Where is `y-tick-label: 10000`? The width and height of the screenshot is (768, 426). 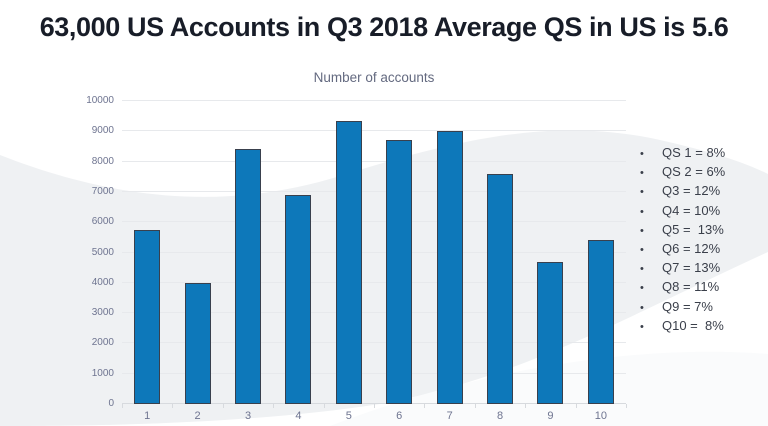
y-tick-label: 10000 is located at coordinates (100, 100).